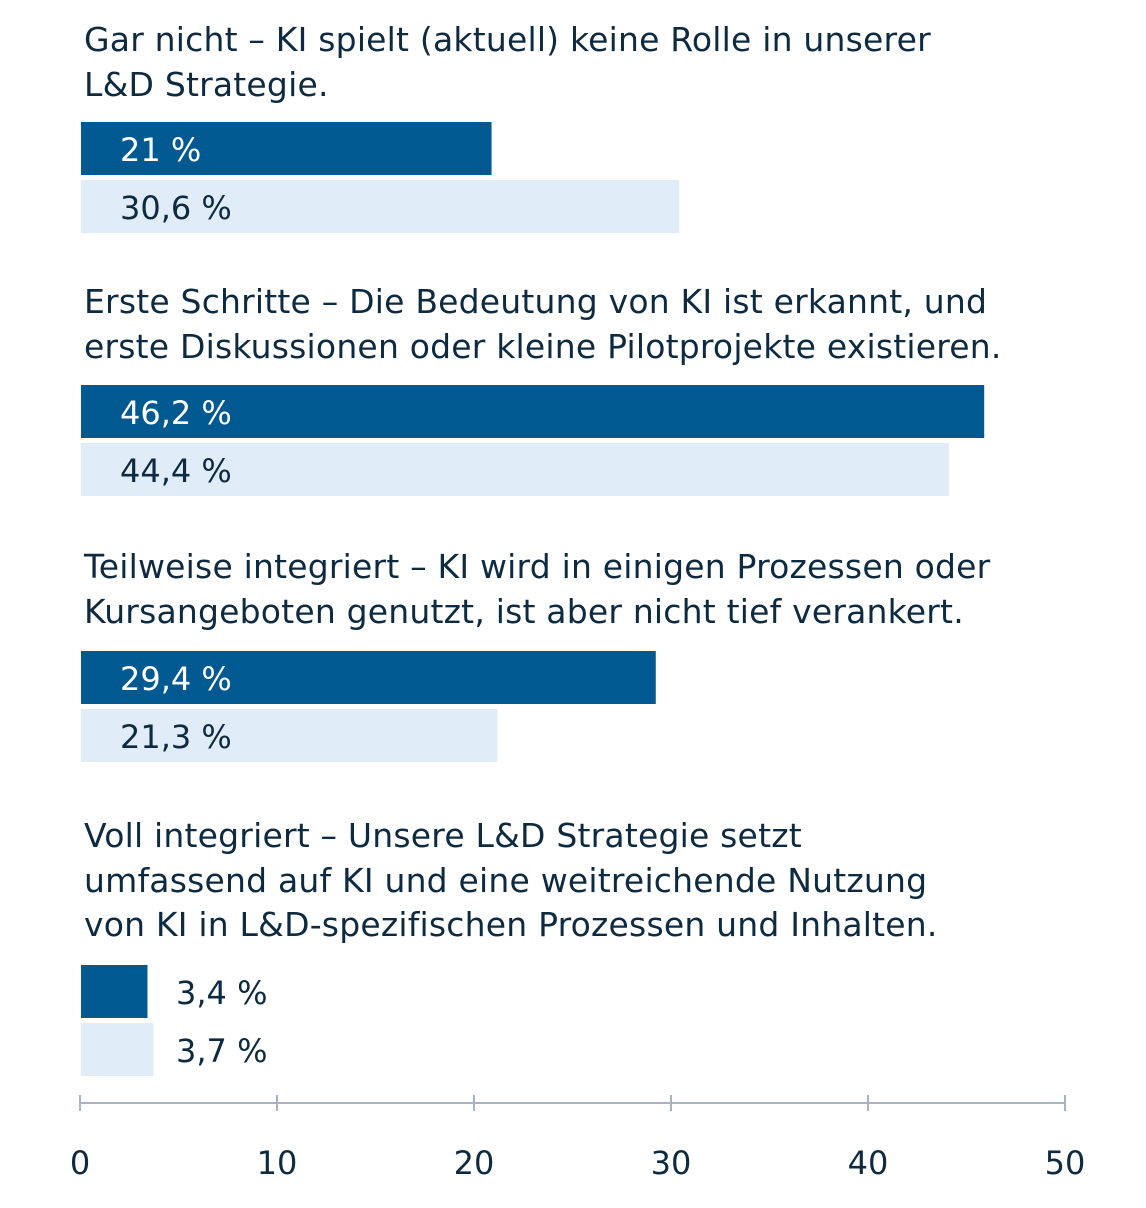  I want to click on x-tick-label: 50, so click(1065, 1163).